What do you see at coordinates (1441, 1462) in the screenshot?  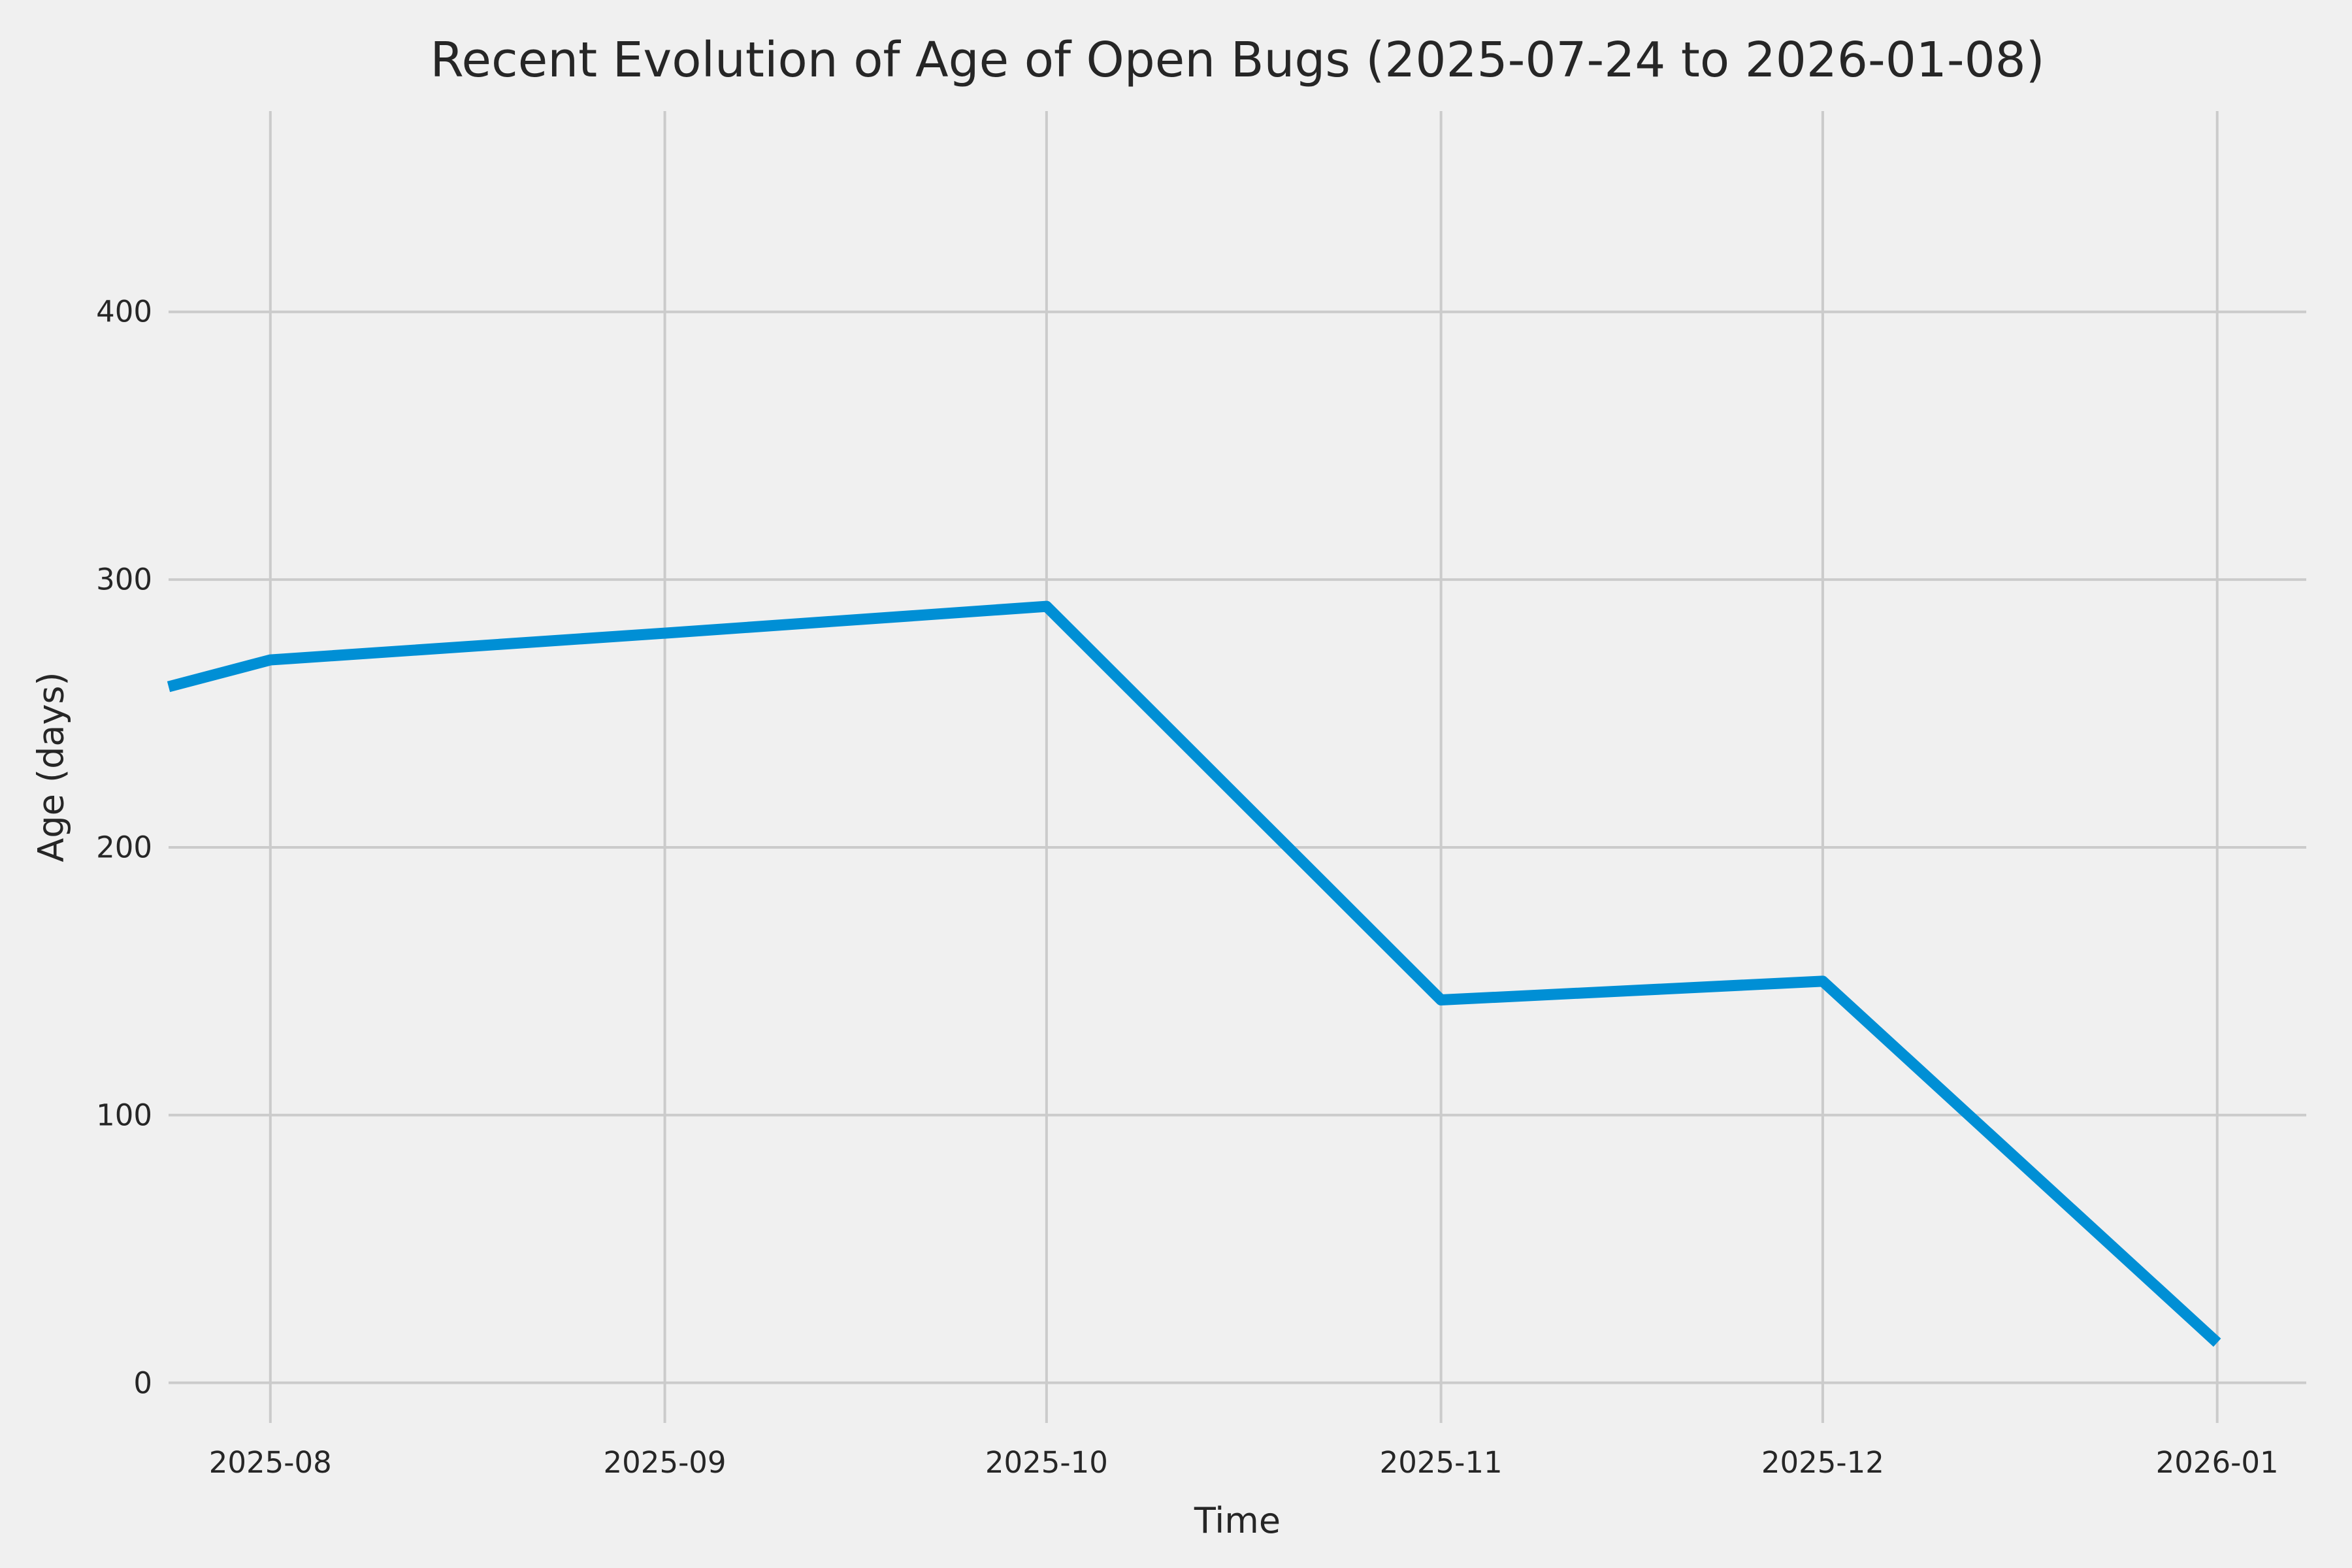 I see `x-tick-label: 2025-11` at bounding box center [1441, 1462].